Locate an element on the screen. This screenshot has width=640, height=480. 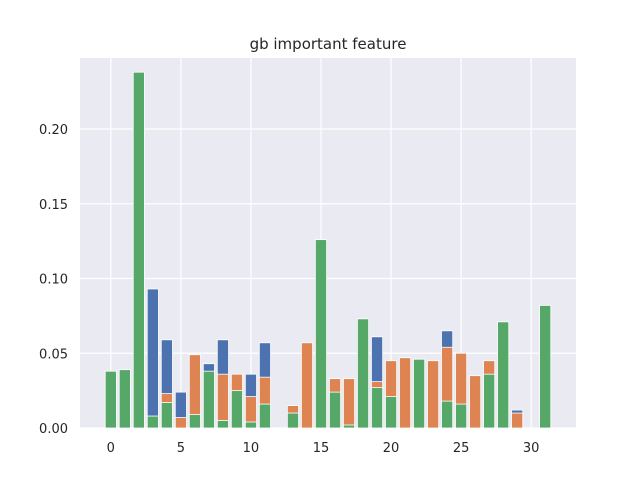
y-tick-labels: 0.00 0.05 0.10 0.15 0.20 is located at coordinates (53, 280).